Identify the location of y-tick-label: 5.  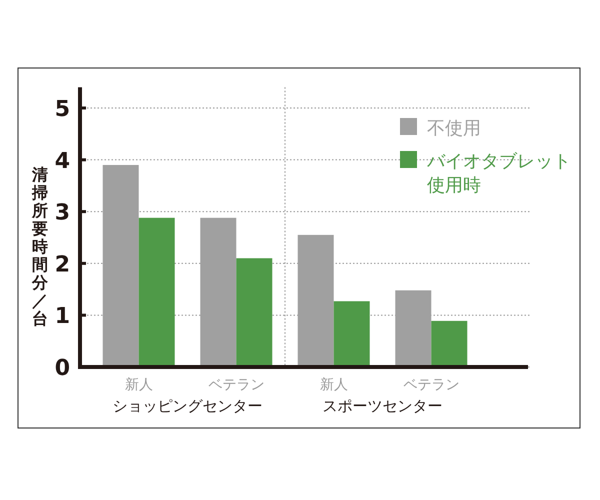
(62, 109).